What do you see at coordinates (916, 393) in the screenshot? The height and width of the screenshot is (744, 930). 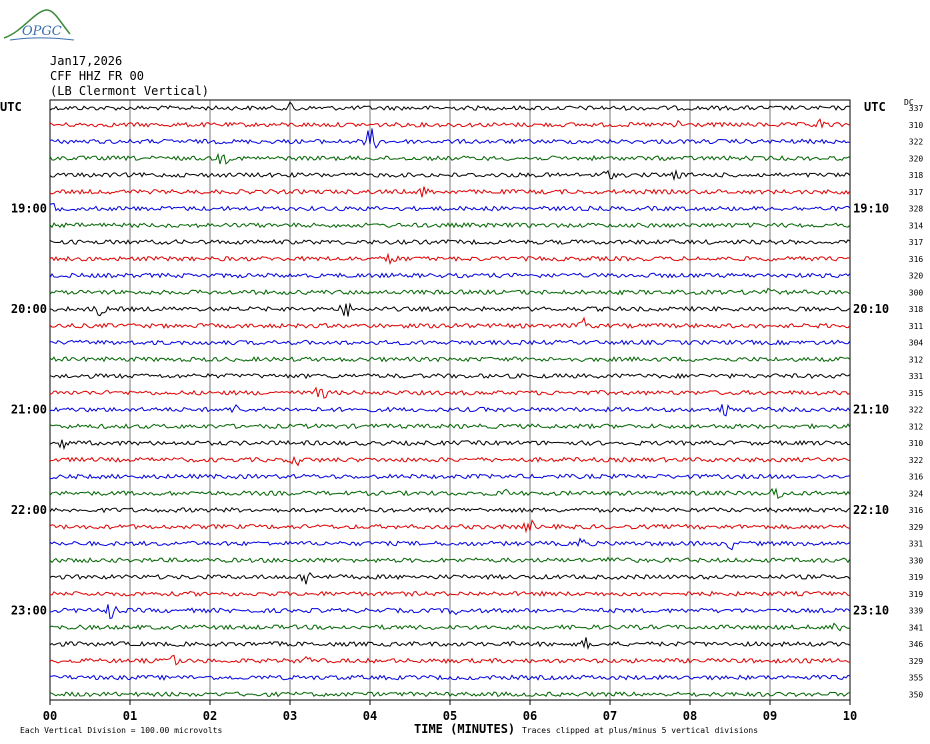 I see `dc-offset-label: 315` at bounding box center [916, 393].